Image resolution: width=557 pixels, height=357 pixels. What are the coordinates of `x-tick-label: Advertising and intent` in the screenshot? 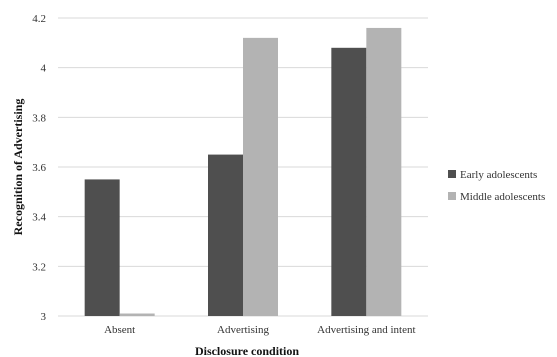 It's located at (366, 330).